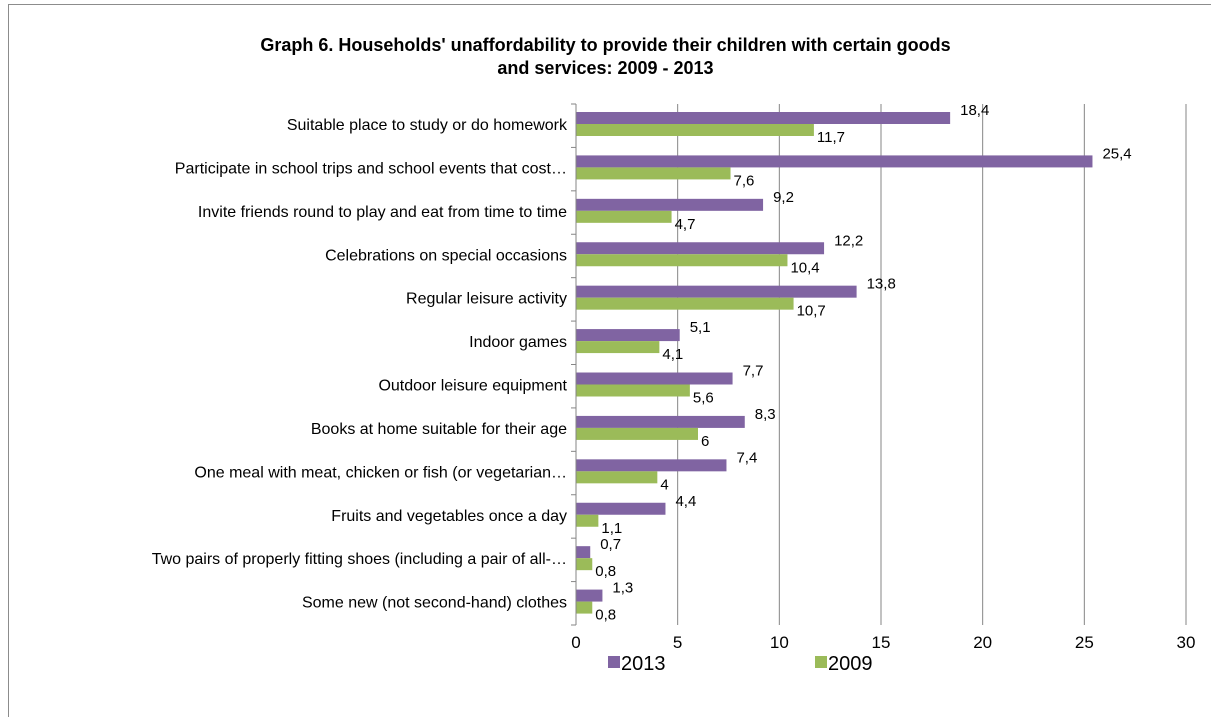 This screenshot has height=717, width=1211. What do you see at coordinates (753, 371) in the screenshot?
I see `data-label-2013: 7,7` at bounding box center [753, 371].